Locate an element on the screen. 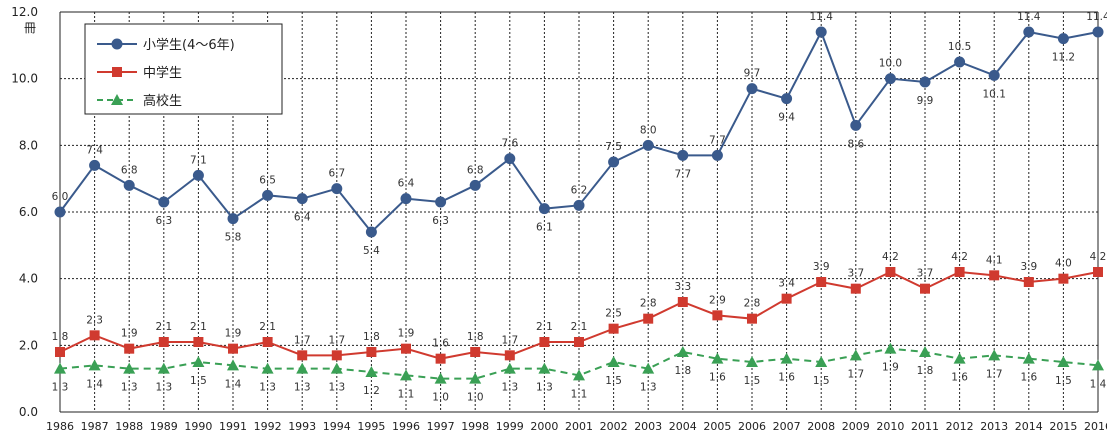 The image size is (1107, 438). data-label: 11.2 is located at coordinates (1063, 58).